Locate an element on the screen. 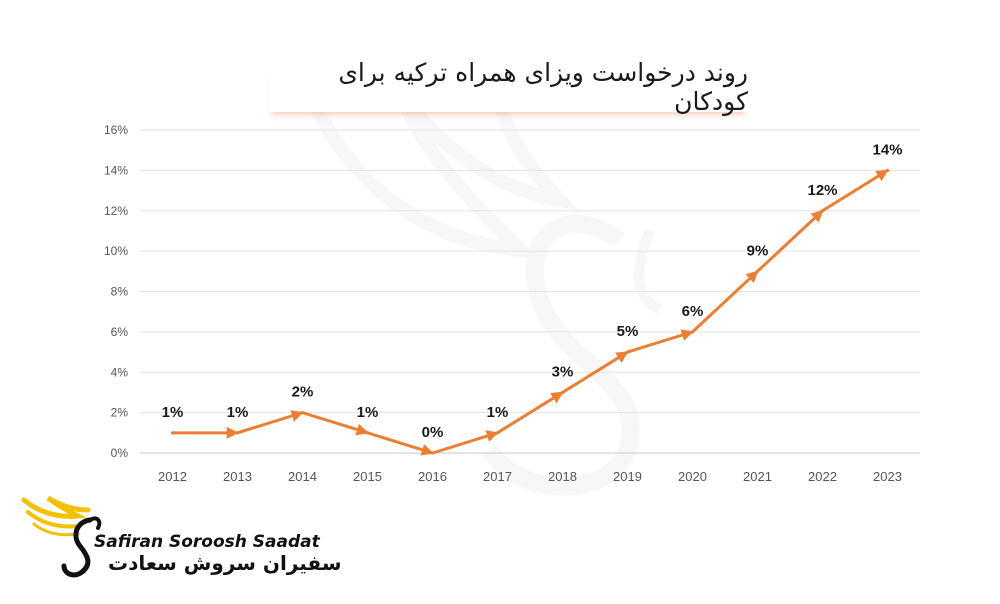 The height and width of the screenshot is (604, 1000). data-label: 0% is located at coordinates (433, 432).